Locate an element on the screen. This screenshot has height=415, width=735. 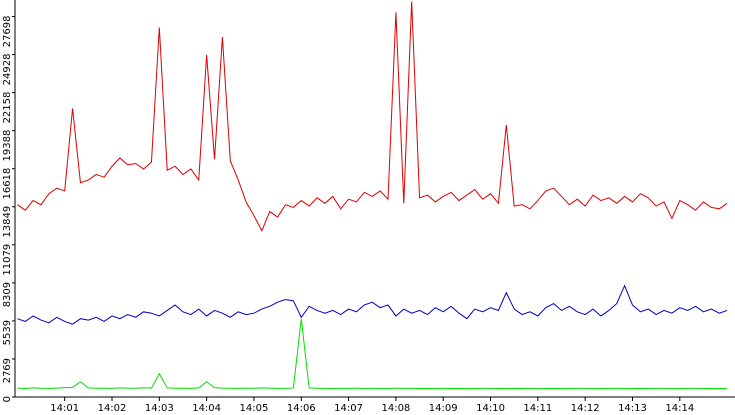
y-tick-label: 2769 is located at coordinates (7, 370).